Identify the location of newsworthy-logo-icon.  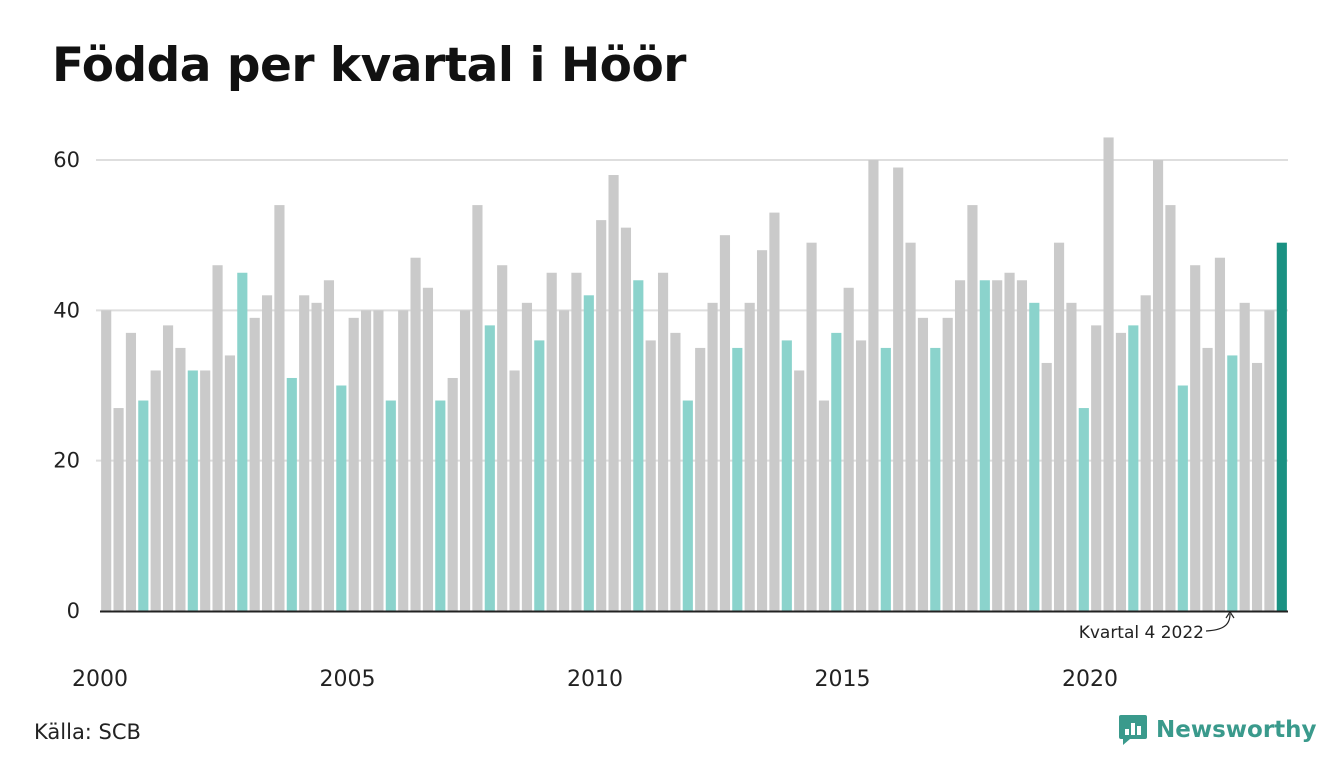
(1133, 730).